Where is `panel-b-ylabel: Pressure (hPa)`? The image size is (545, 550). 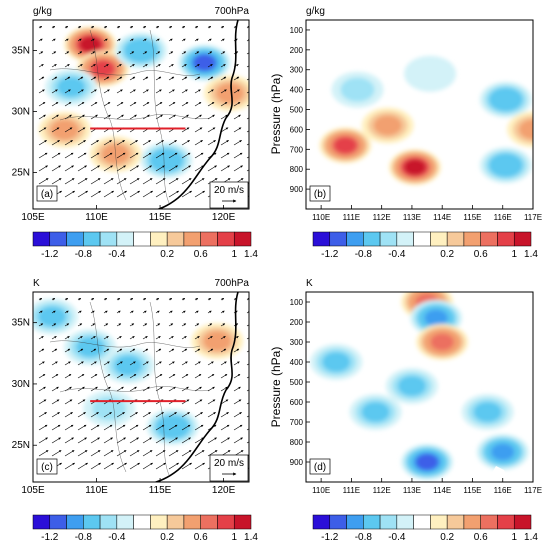
panel-b-ylabel: Pressure (hPa) is located at coordinates (276, 114).